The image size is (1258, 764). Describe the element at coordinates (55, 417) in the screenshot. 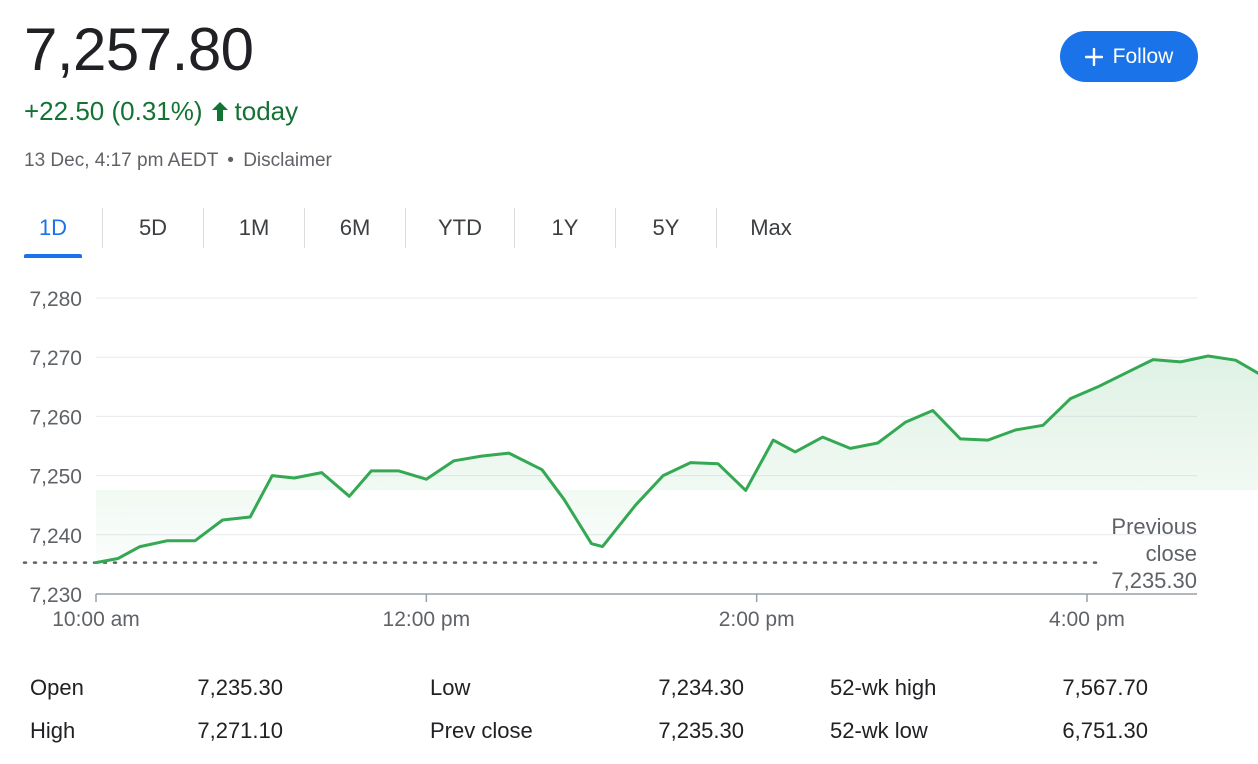

I see `y-tick-label: 7,260` at that location.